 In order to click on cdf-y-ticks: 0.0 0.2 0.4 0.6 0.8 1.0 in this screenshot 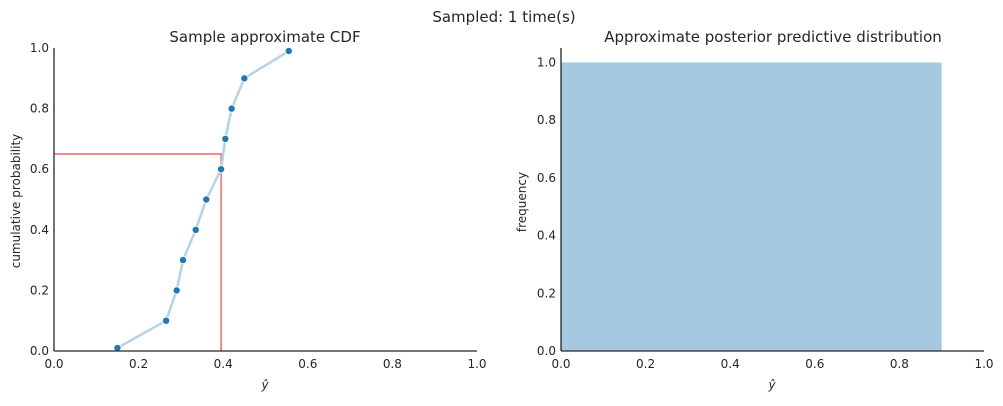, I will do `click(39, 199)`.